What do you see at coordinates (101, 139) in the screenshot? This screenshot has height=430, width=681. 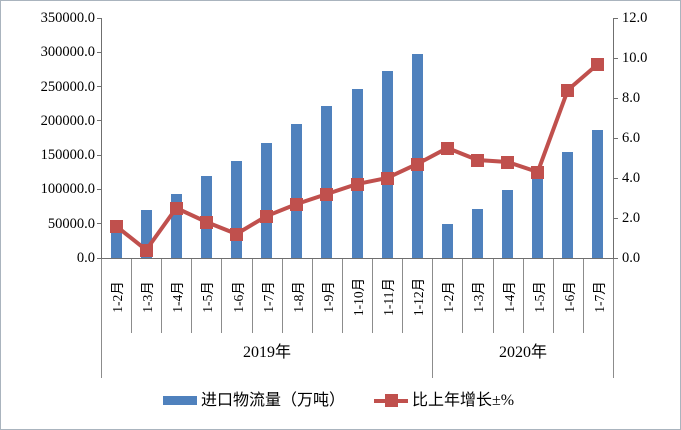 I see `y-axis-left-line` at bounding box center [101, 139].